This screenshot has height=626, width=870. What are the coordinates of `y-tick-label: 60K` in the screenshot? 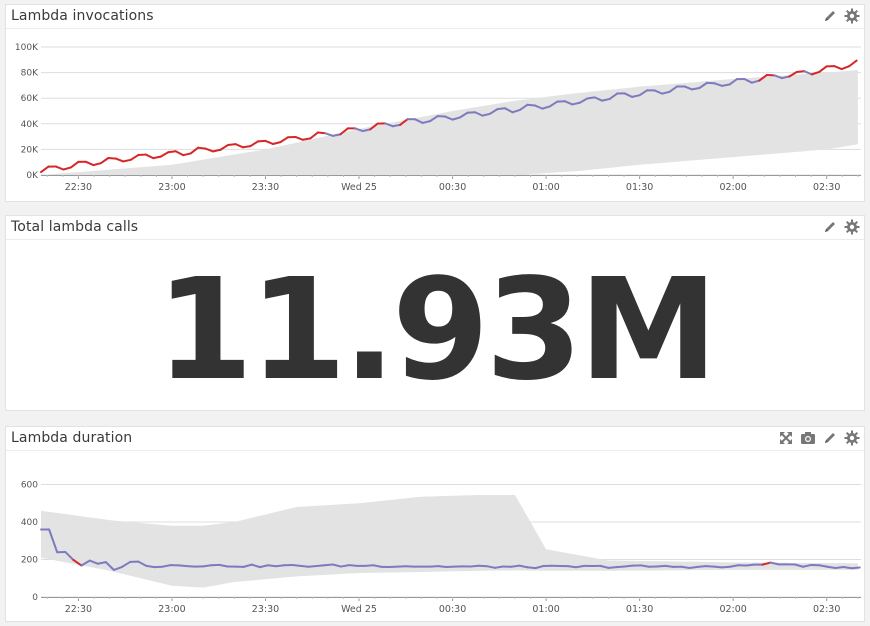 It's located at (30, 99).